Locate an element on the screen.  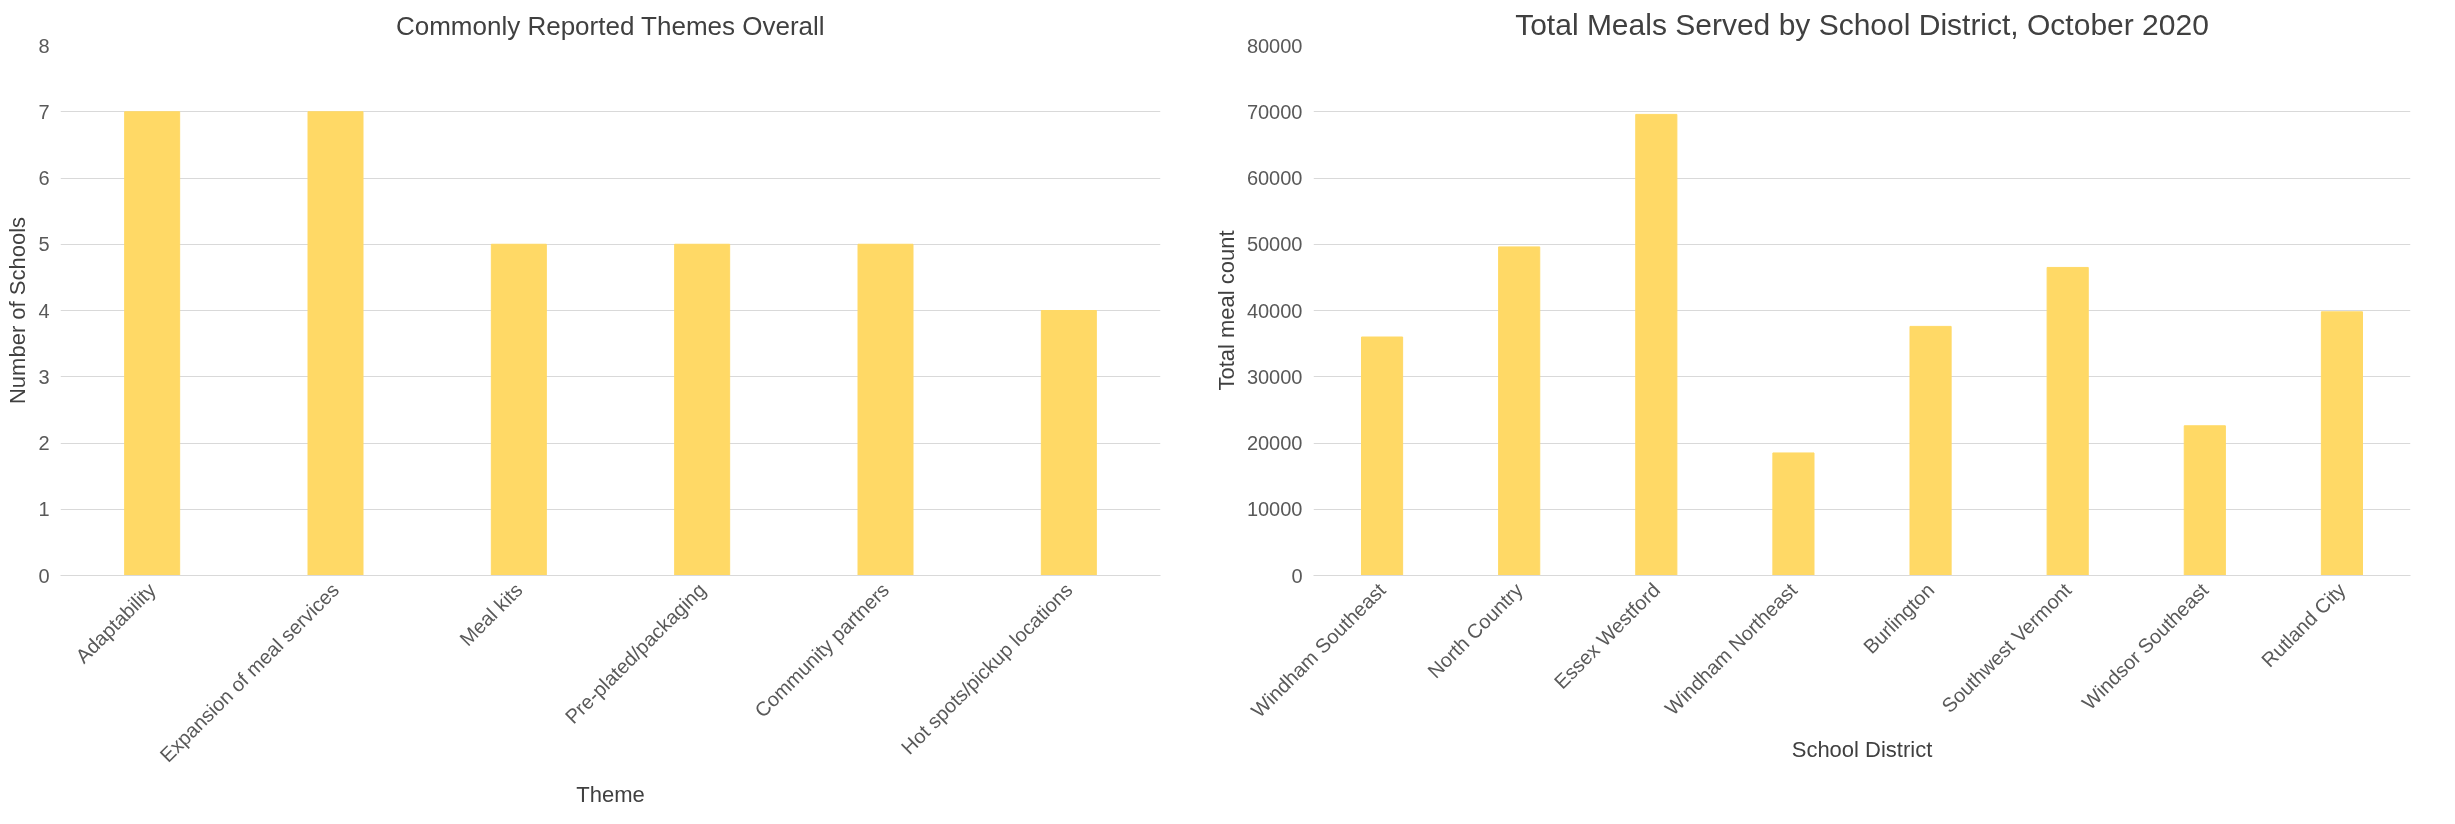
chart-title: Total Meals Served by School District, October 2020 is located at coordinates (1862, 24).